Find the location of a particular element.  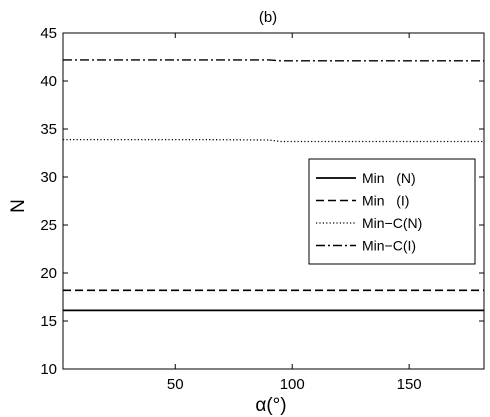

y-tick-label: 25 is located at coordinates (48, 225).